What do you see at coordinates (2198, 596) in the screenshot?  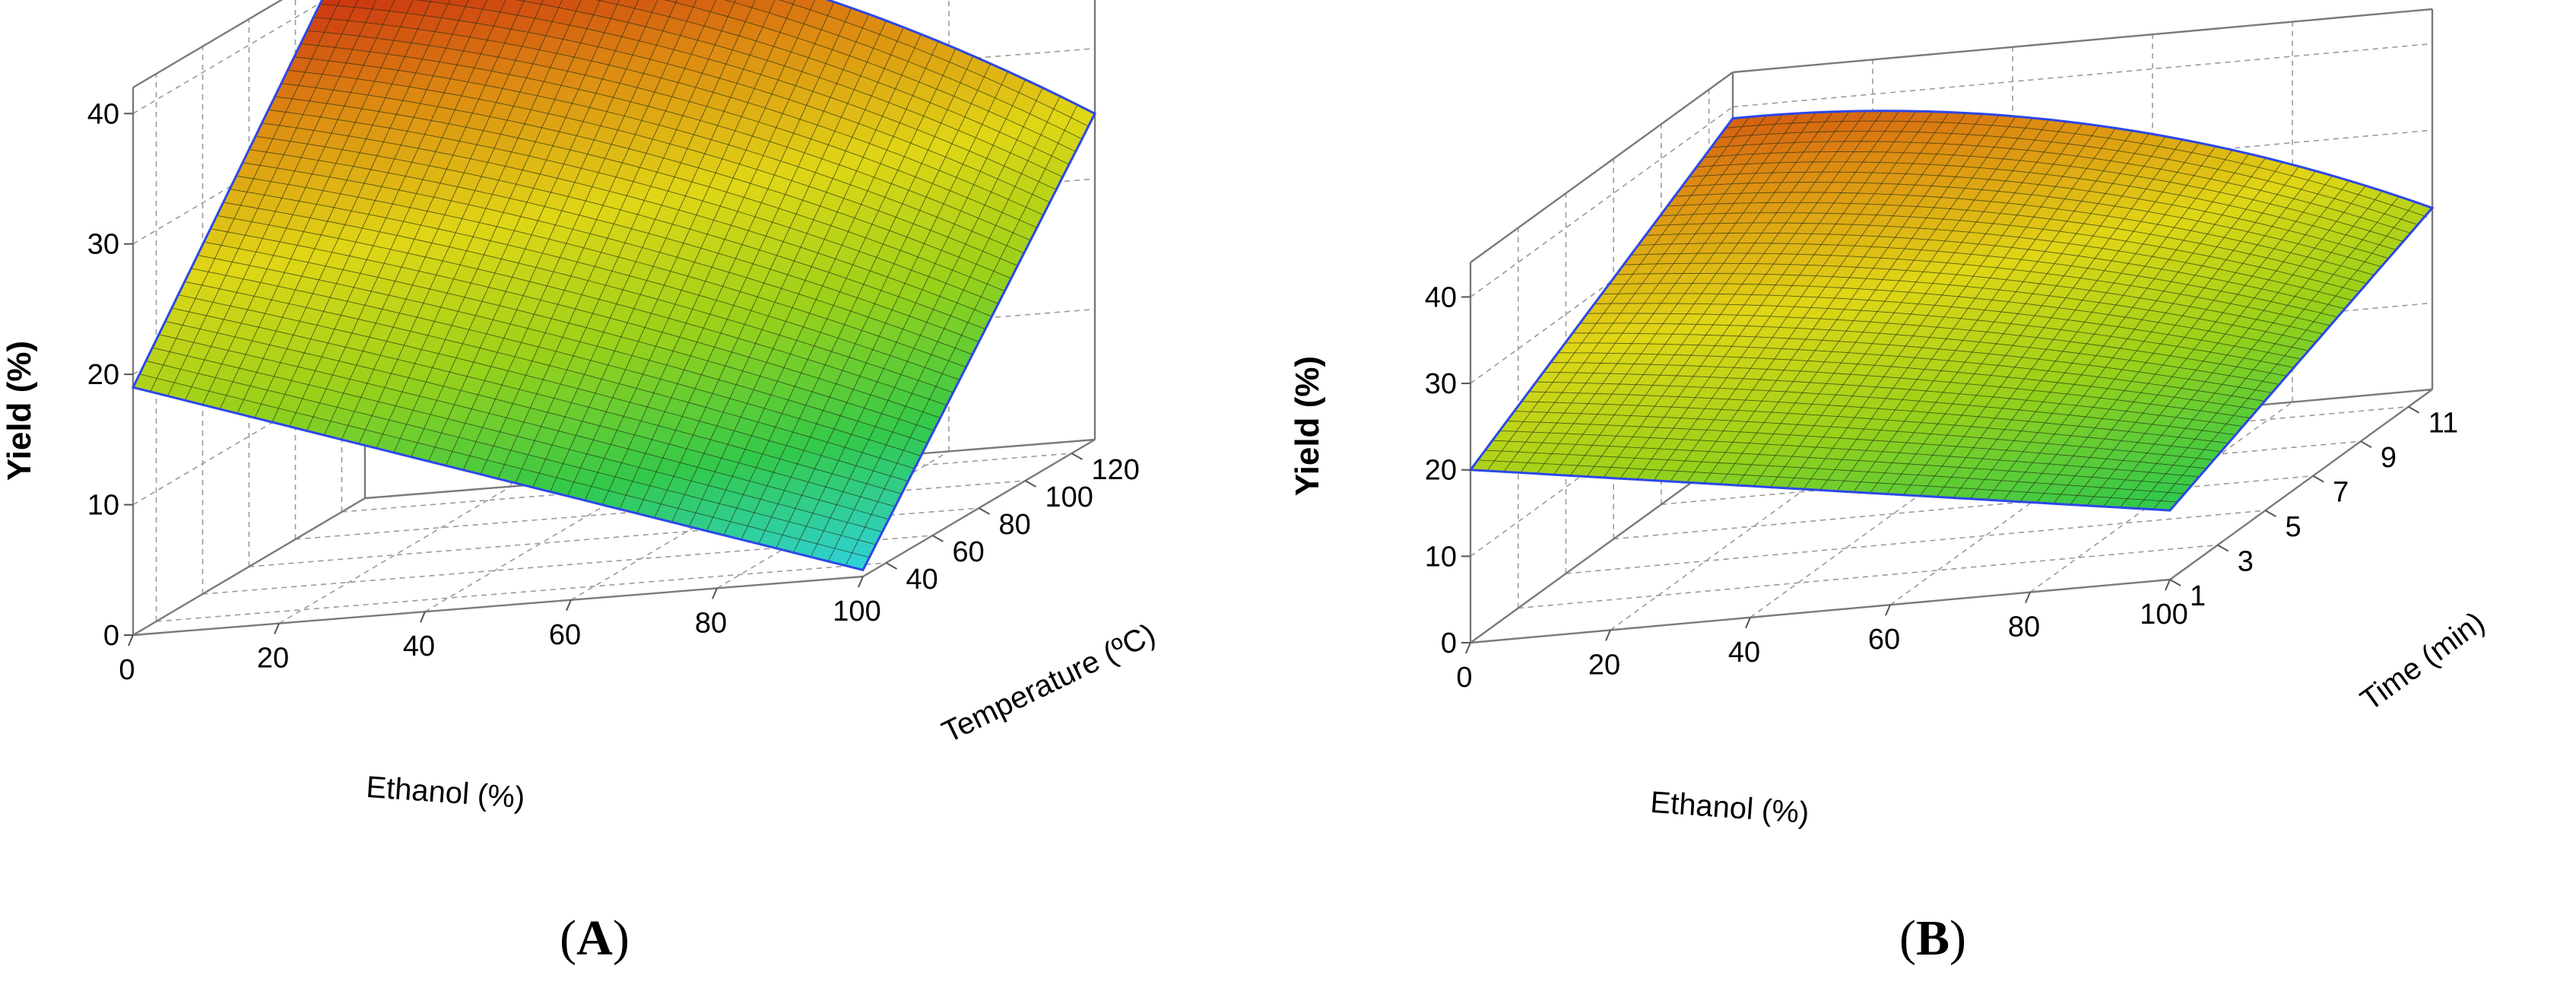 I see `y-tick-label-0: 1` at bounding box center [2198, 596].